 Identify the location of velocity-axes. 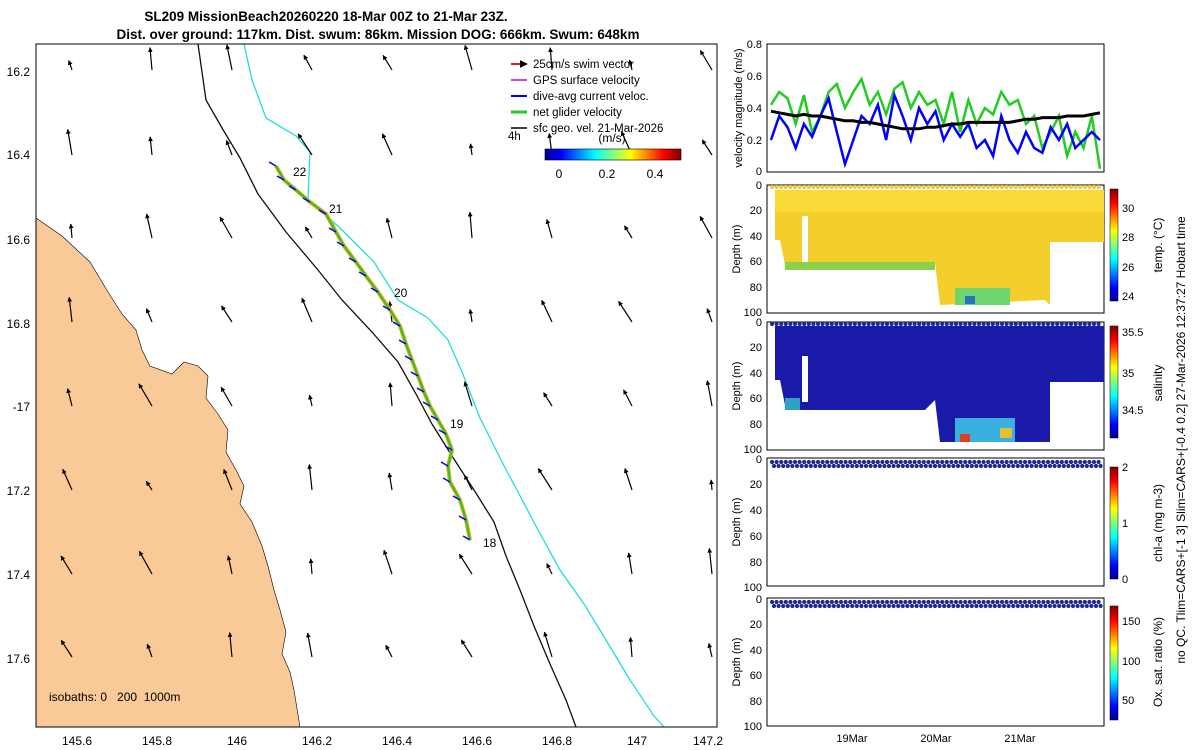
(935, 108).